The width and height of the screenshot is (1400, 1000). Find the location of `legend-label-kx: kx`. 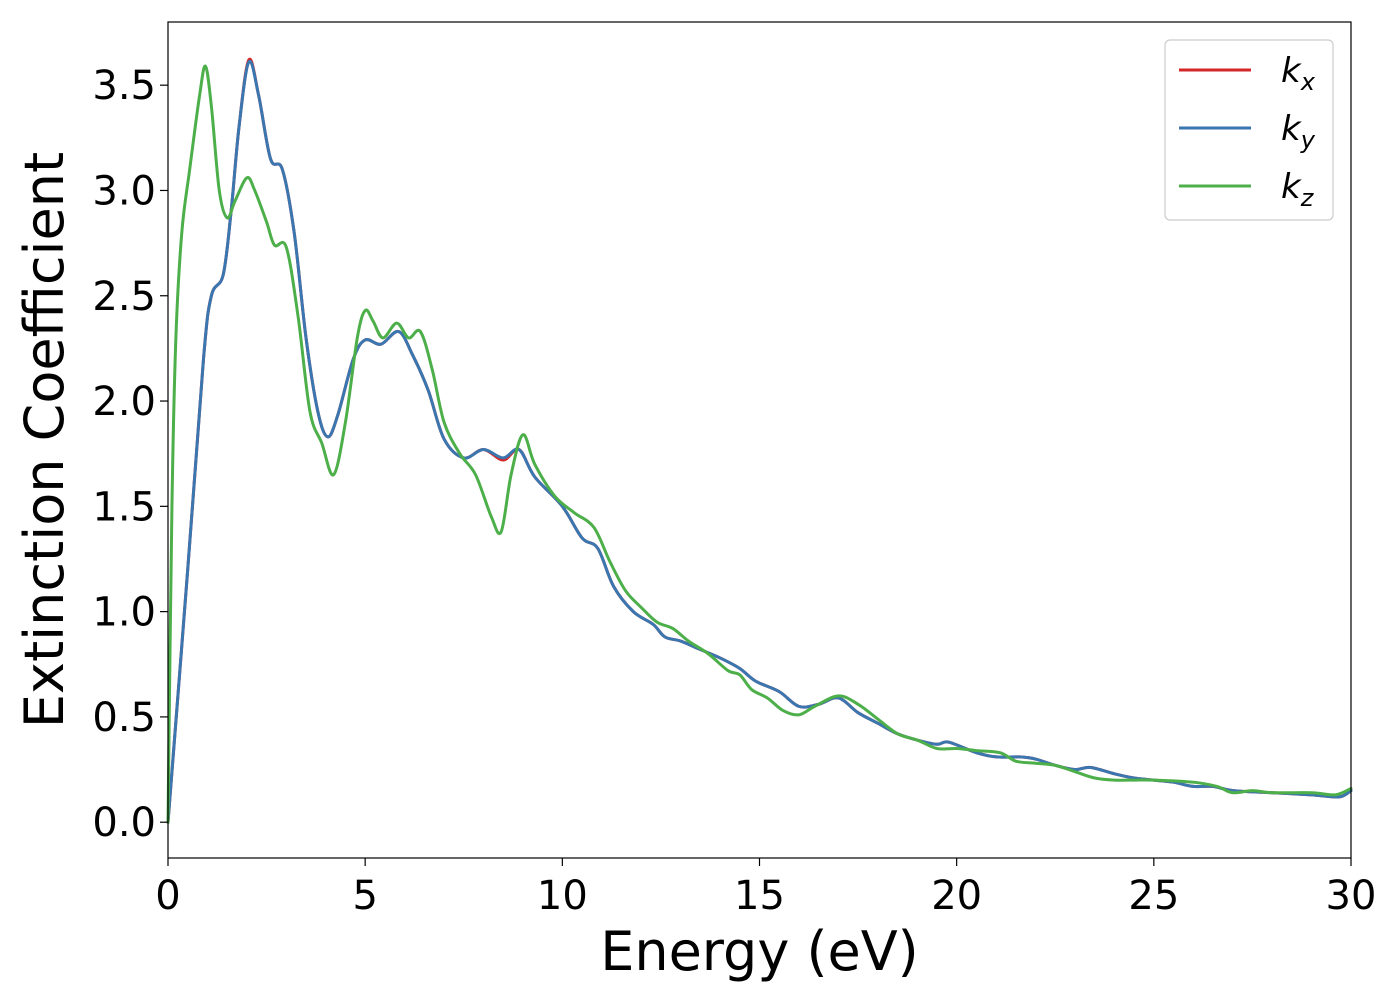

legend-label-kx: kx is located at coordinates (1298, 73).